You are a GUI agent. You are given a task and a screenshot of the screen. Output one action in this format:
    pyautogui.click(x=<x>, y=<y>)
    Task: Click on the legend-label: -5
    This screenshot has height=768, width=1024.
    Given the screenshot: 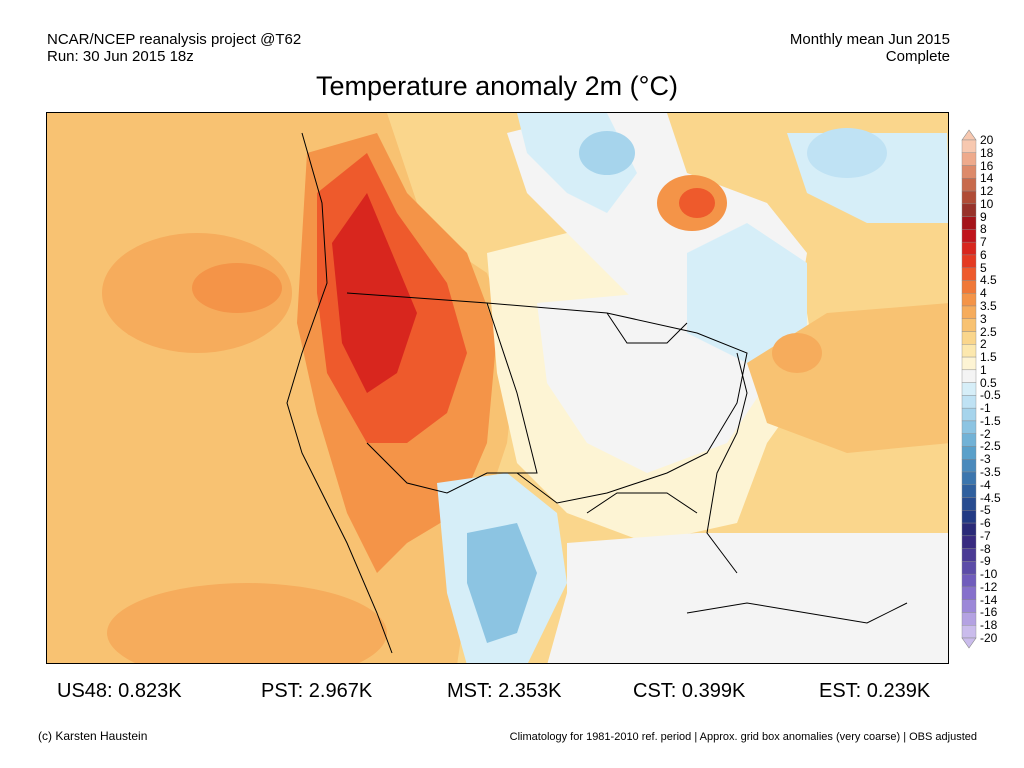 What is the action you would take?
    pyautogui.click(x=985, y=510)
    